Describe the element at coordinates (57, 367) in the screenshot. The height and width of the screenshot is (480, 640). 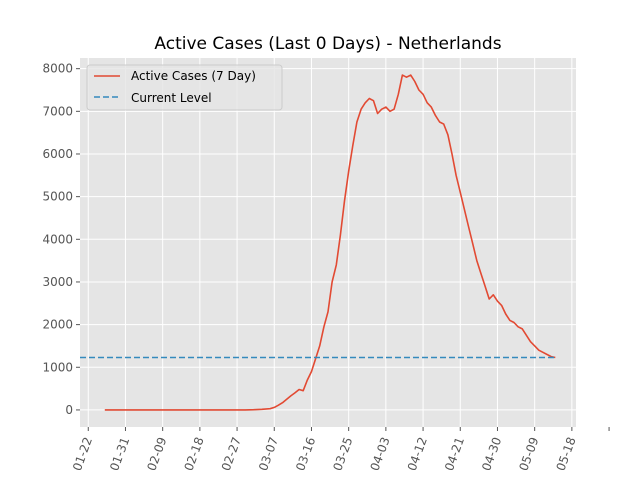
I see `y-tick-label: 1000` at that location.